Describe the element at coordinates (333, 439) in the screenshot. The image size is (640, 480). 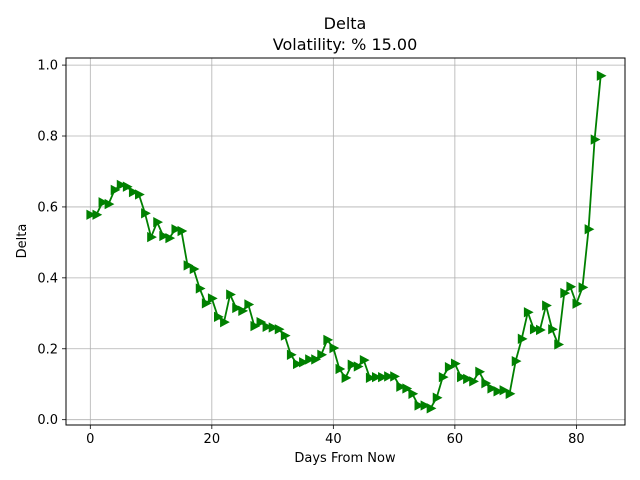
I see `x-tick-label: 40` at that location.